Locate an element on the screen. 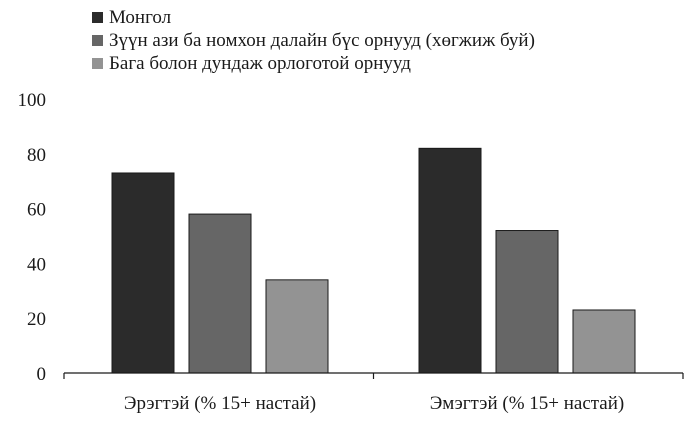 The height and width of the screenshot is (429, 698). x-category-label-1: Эрэгтэй (% 15+ настай) is located at coordinates (220, 403).